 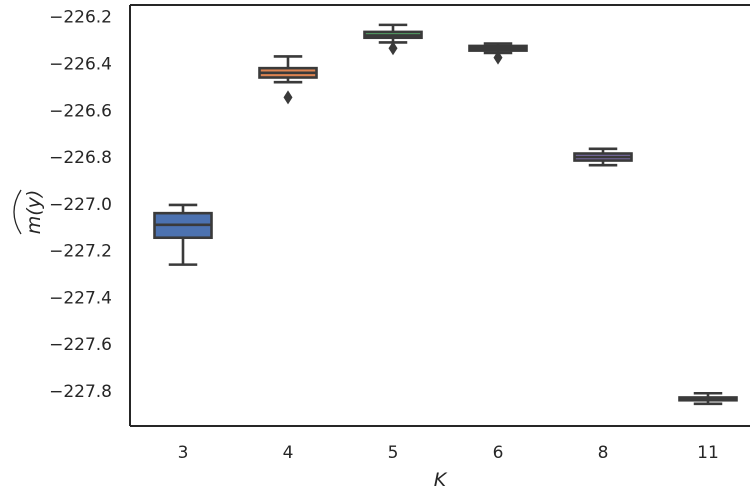 I want to click on x-tick-label: 4, so click(x=288, y=453).